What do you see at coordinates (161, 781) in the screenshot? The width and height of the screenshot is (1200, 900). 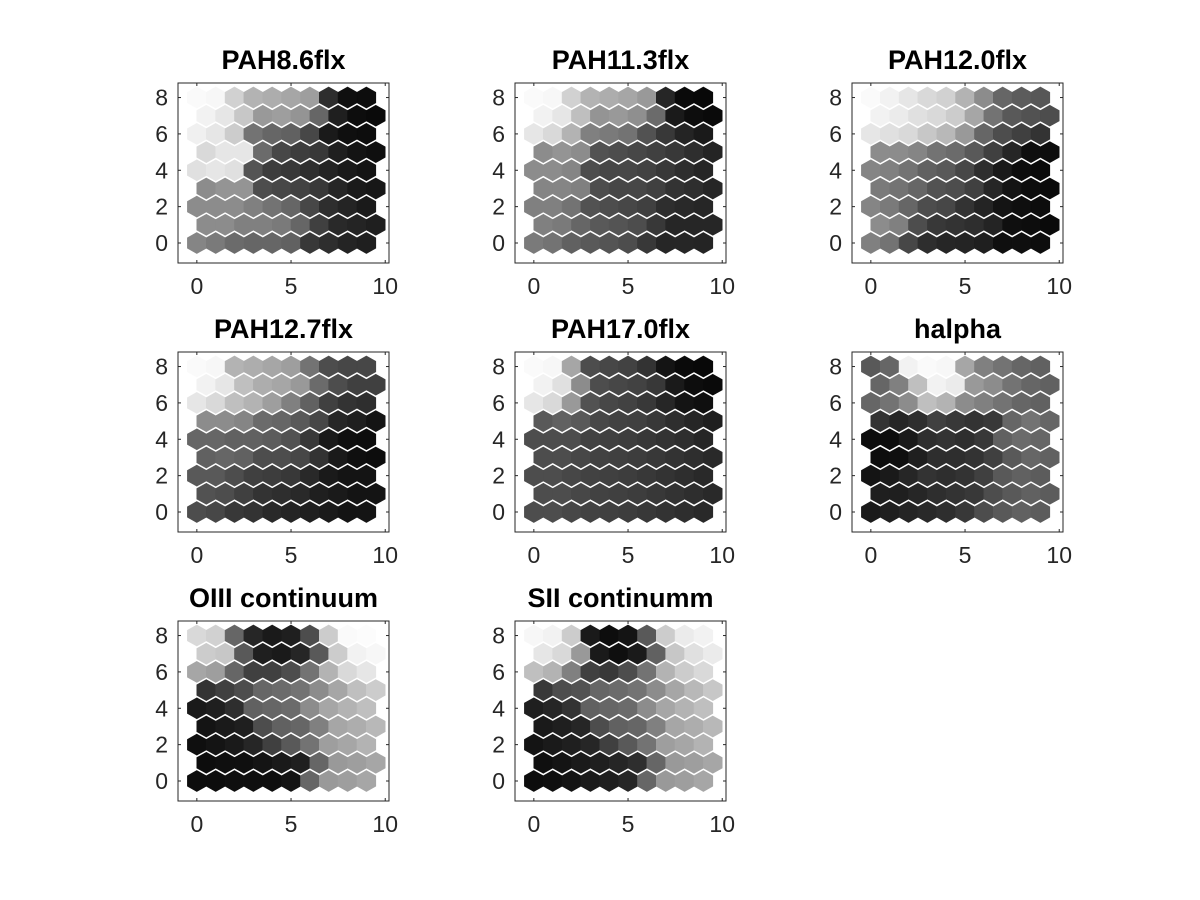 I see `y-tick-label: 0` at bounding box center [161, 781].